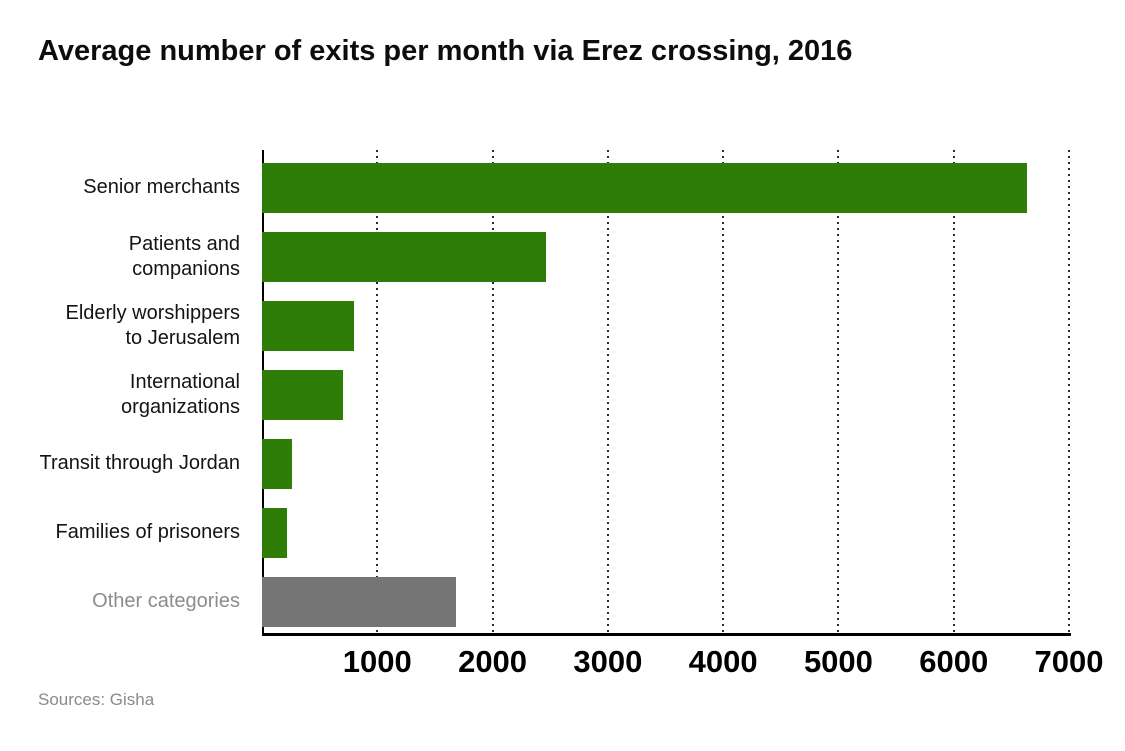 The height and width of the screenshot is (751, 1125). I want to click on bar-other-categories, so click(359, 601).